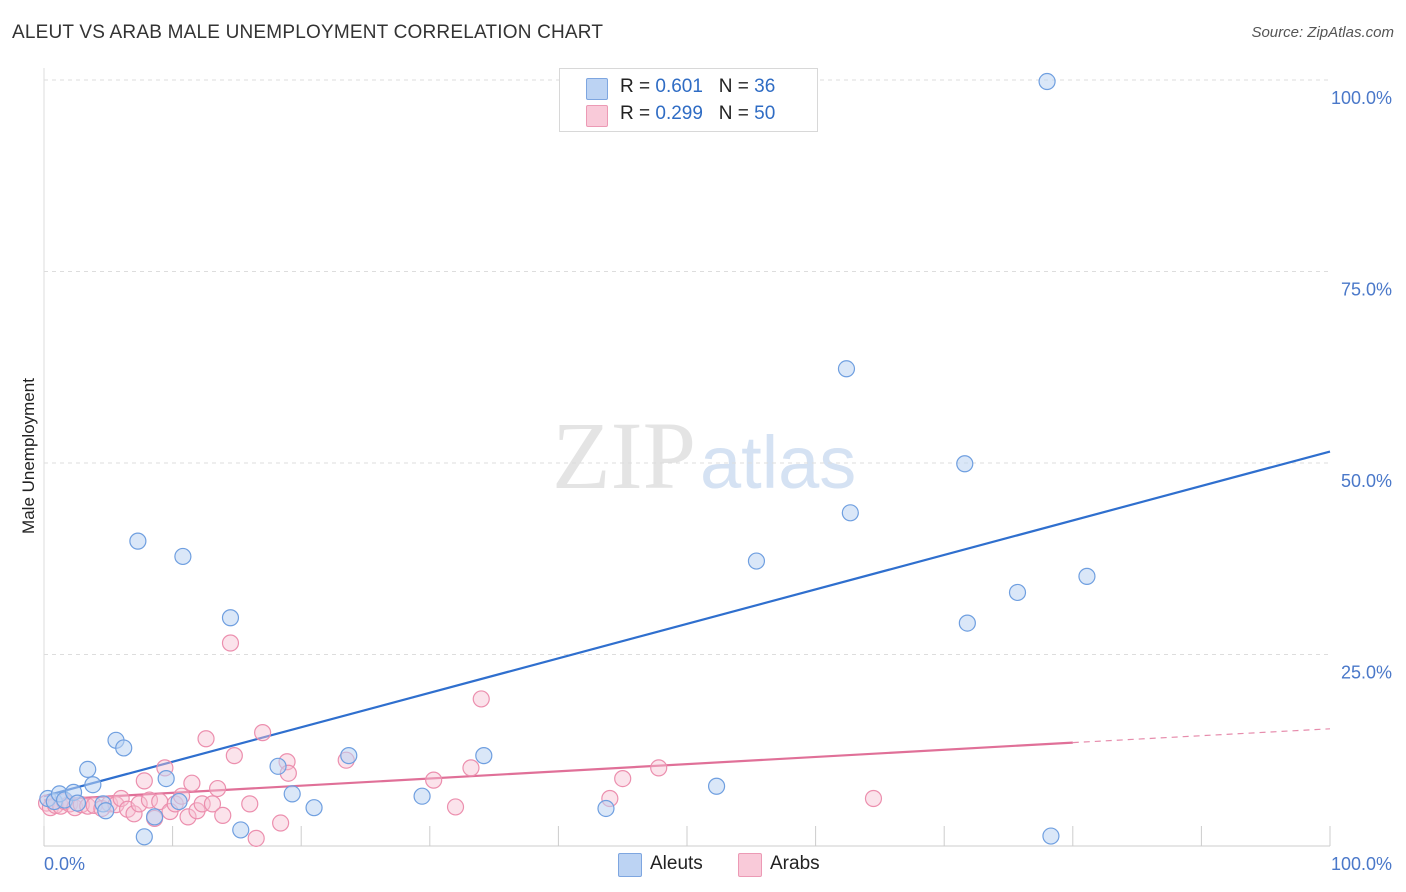 The height and width of the screenshot is (892, 1406). I want to click on legend-r-value: 0.299, so click(679, 113).